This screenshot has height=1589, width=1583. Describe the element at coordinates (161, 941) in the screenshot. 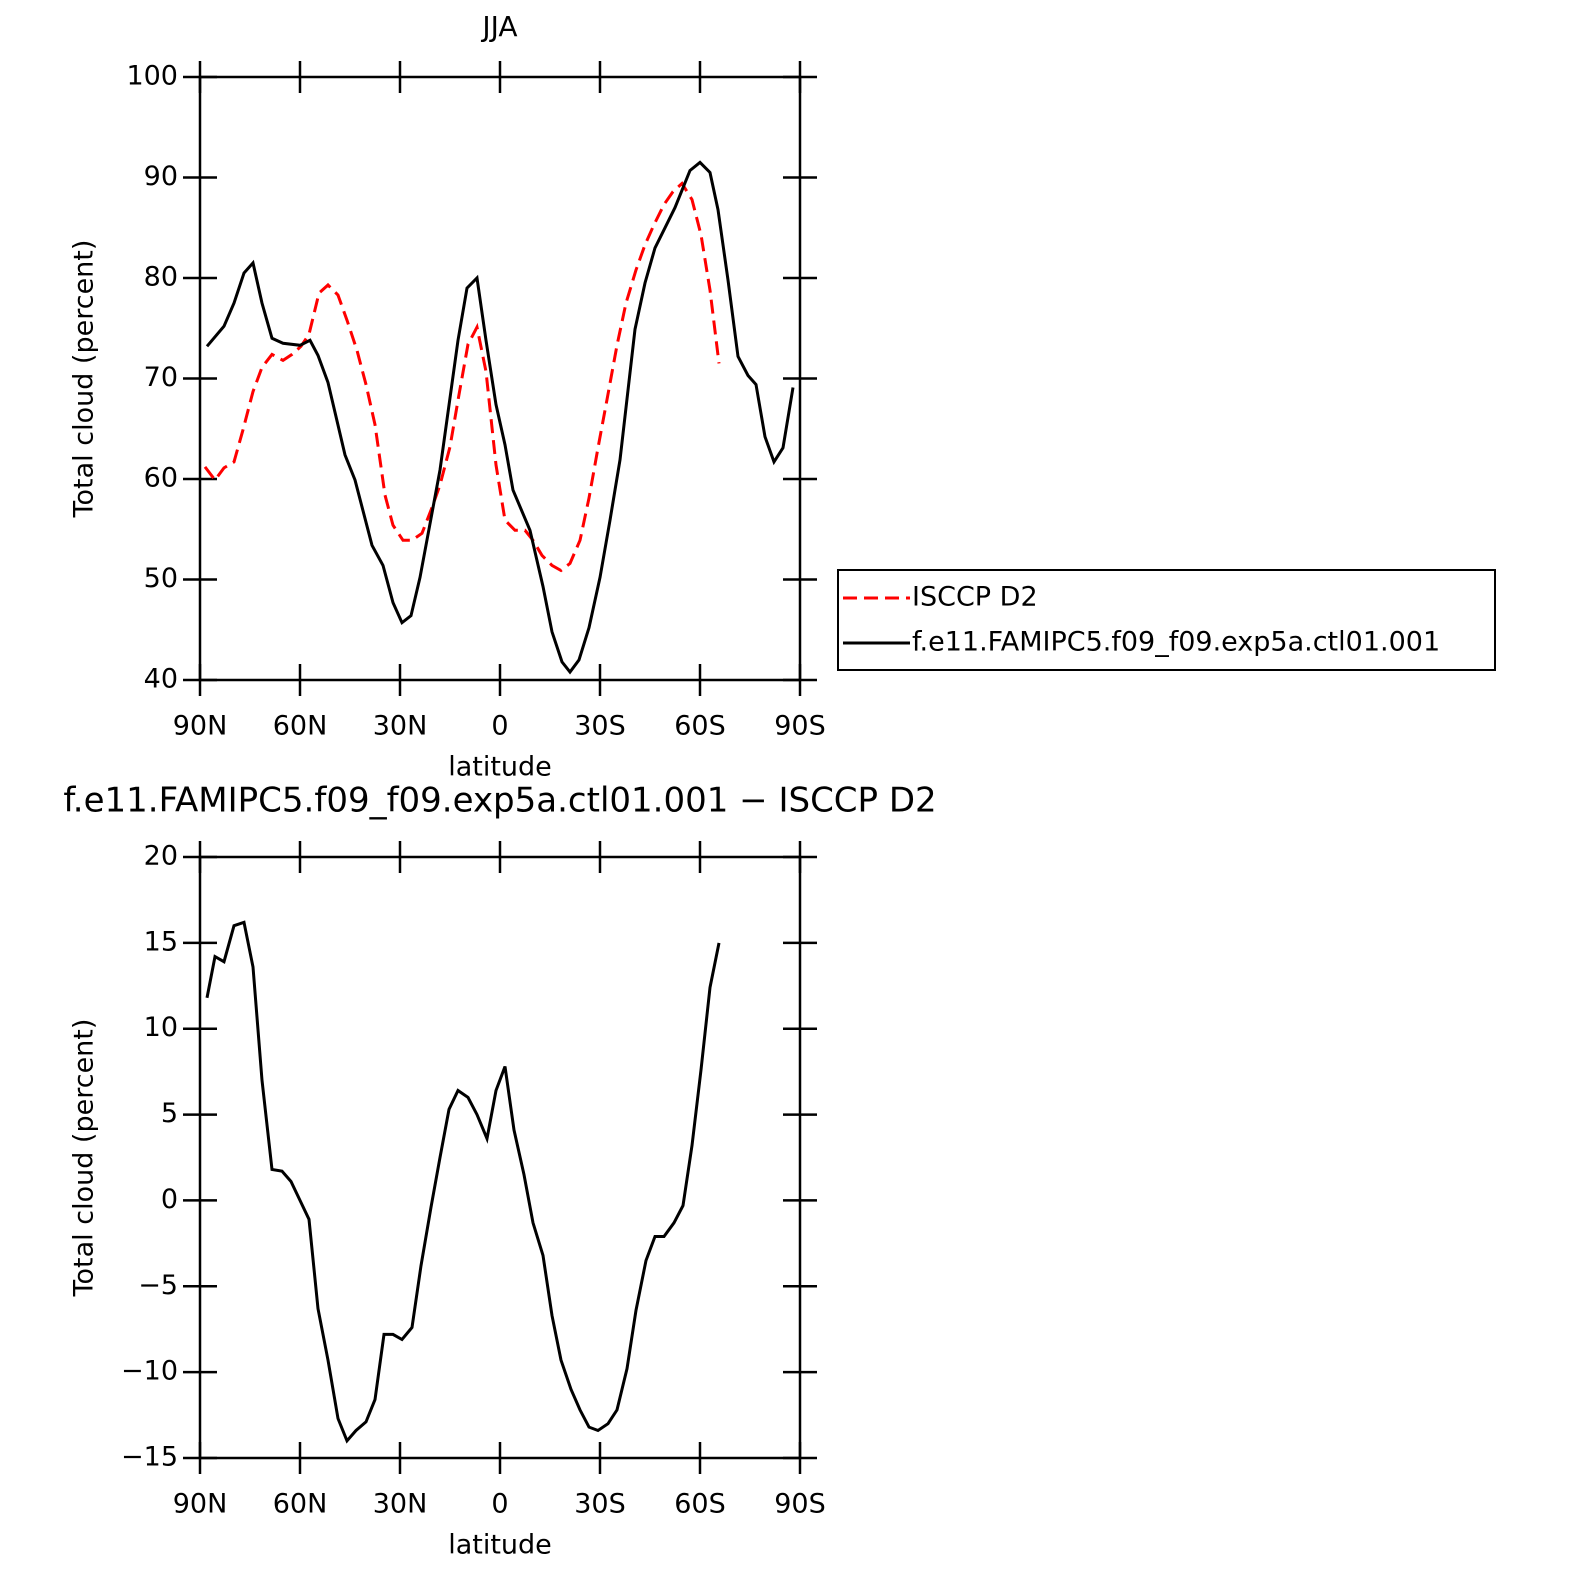

I see `y-tick-label: 15` at that location.